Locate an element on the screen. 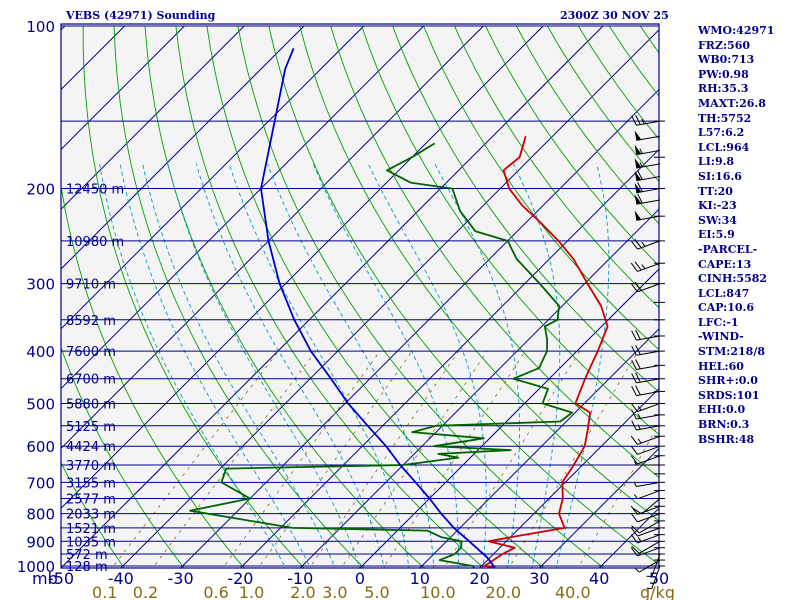 Image resolution: width=800 pixels, height=600 pixels. pressure-tick-label: 900 is located at coordinates (40, 542).